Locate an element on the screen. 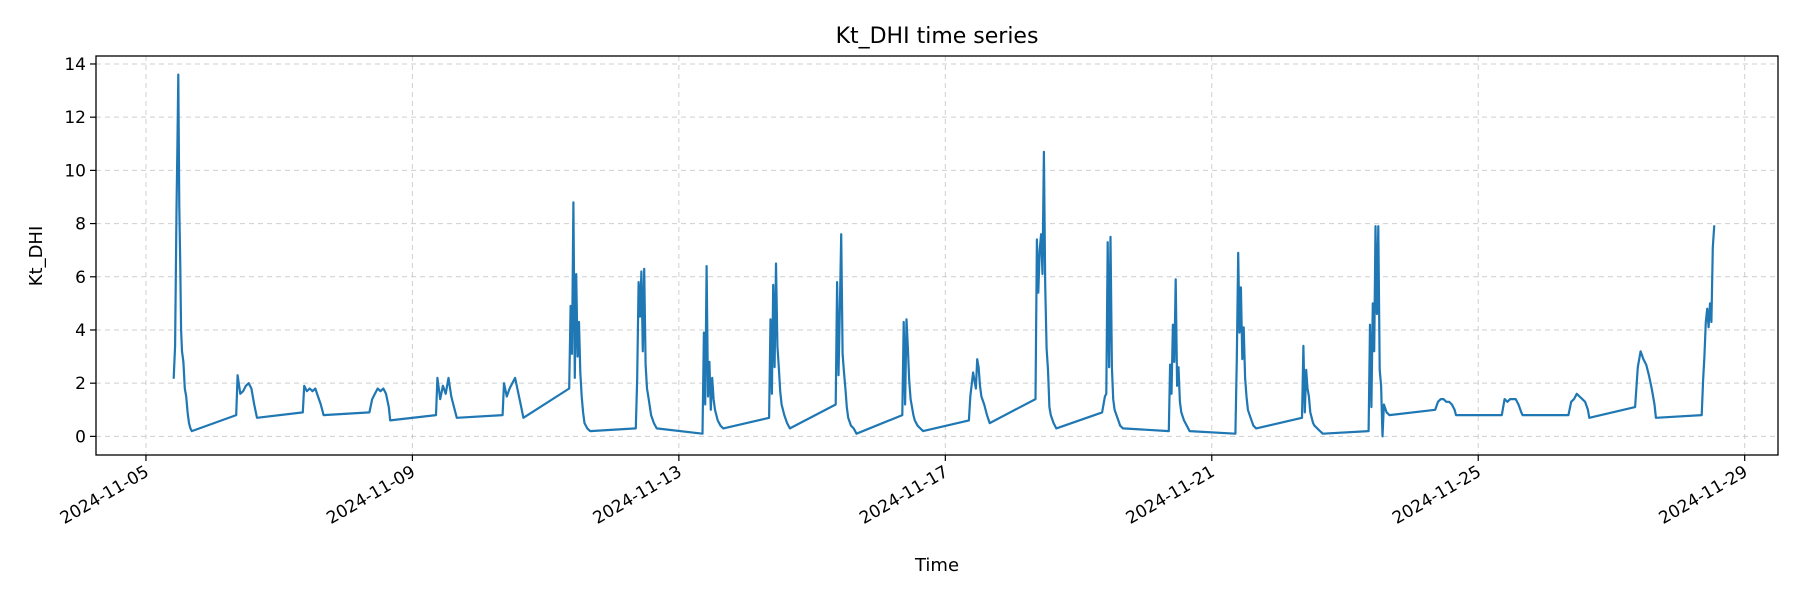  chart-title: Kt_DHI time series is located at coordinates (937, 36).